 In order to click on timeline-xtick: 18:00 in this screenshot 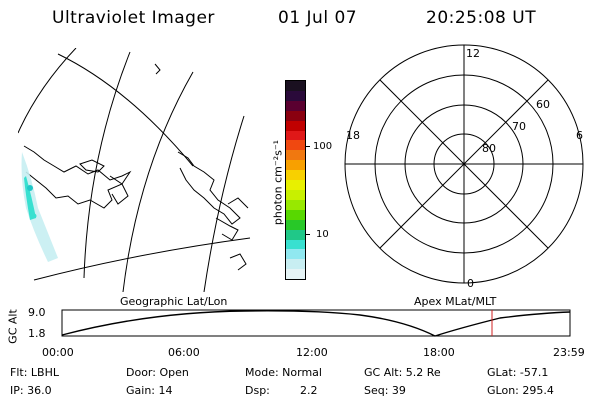, I will do `click(439, 352)`.